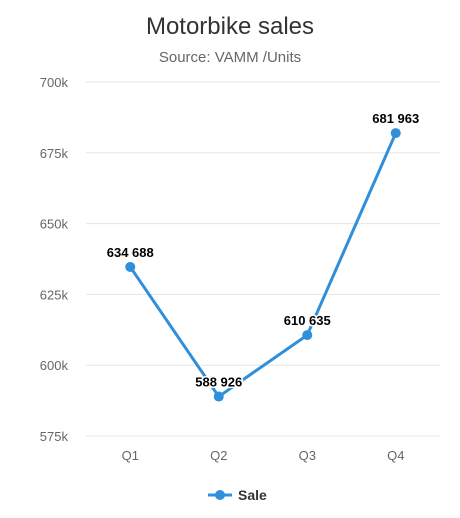 Image resolution: width=460 pixels, height=518 pixels. Describe the element at coordinates (252, 495) in the screenshot. I see `legend-label-sale: Sale` at that location.